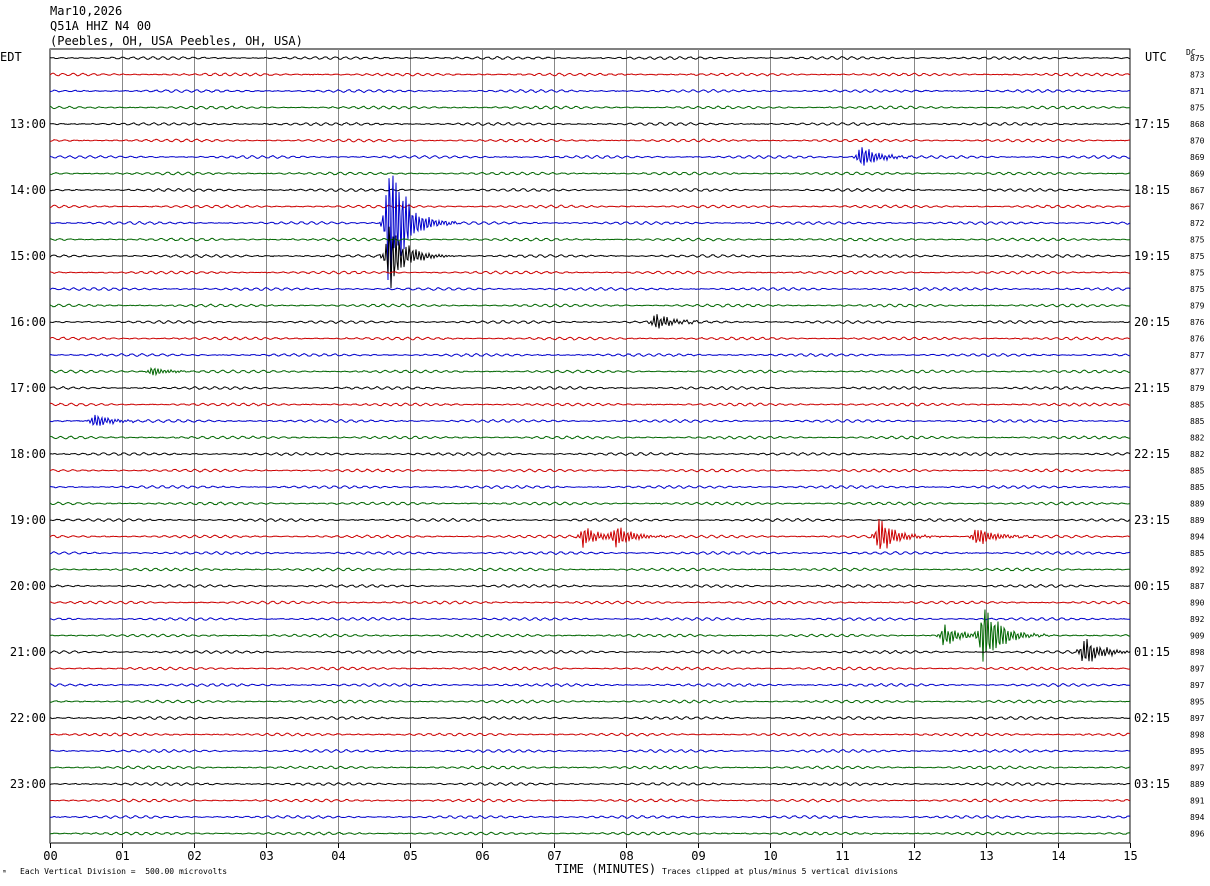 This screenshot has width=1210, height=886. Describe the element at coordinates (1152, 520) in the screenshot. I see `right-hour-label: 23:15` at that location.